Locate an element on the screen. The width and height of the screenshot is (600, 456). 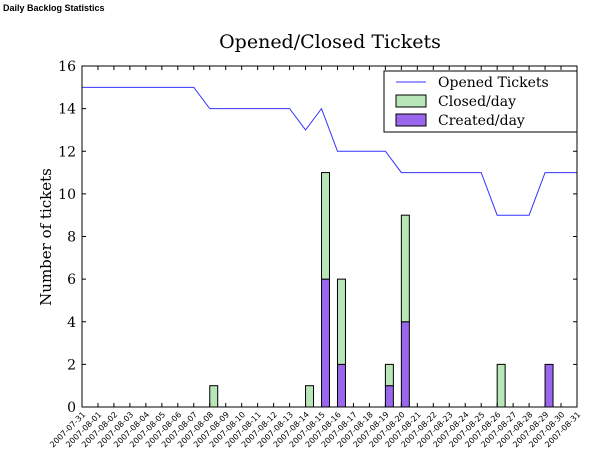
legend: Opened Tickets Closed/day Created/day is located at coordinates (480, 101).